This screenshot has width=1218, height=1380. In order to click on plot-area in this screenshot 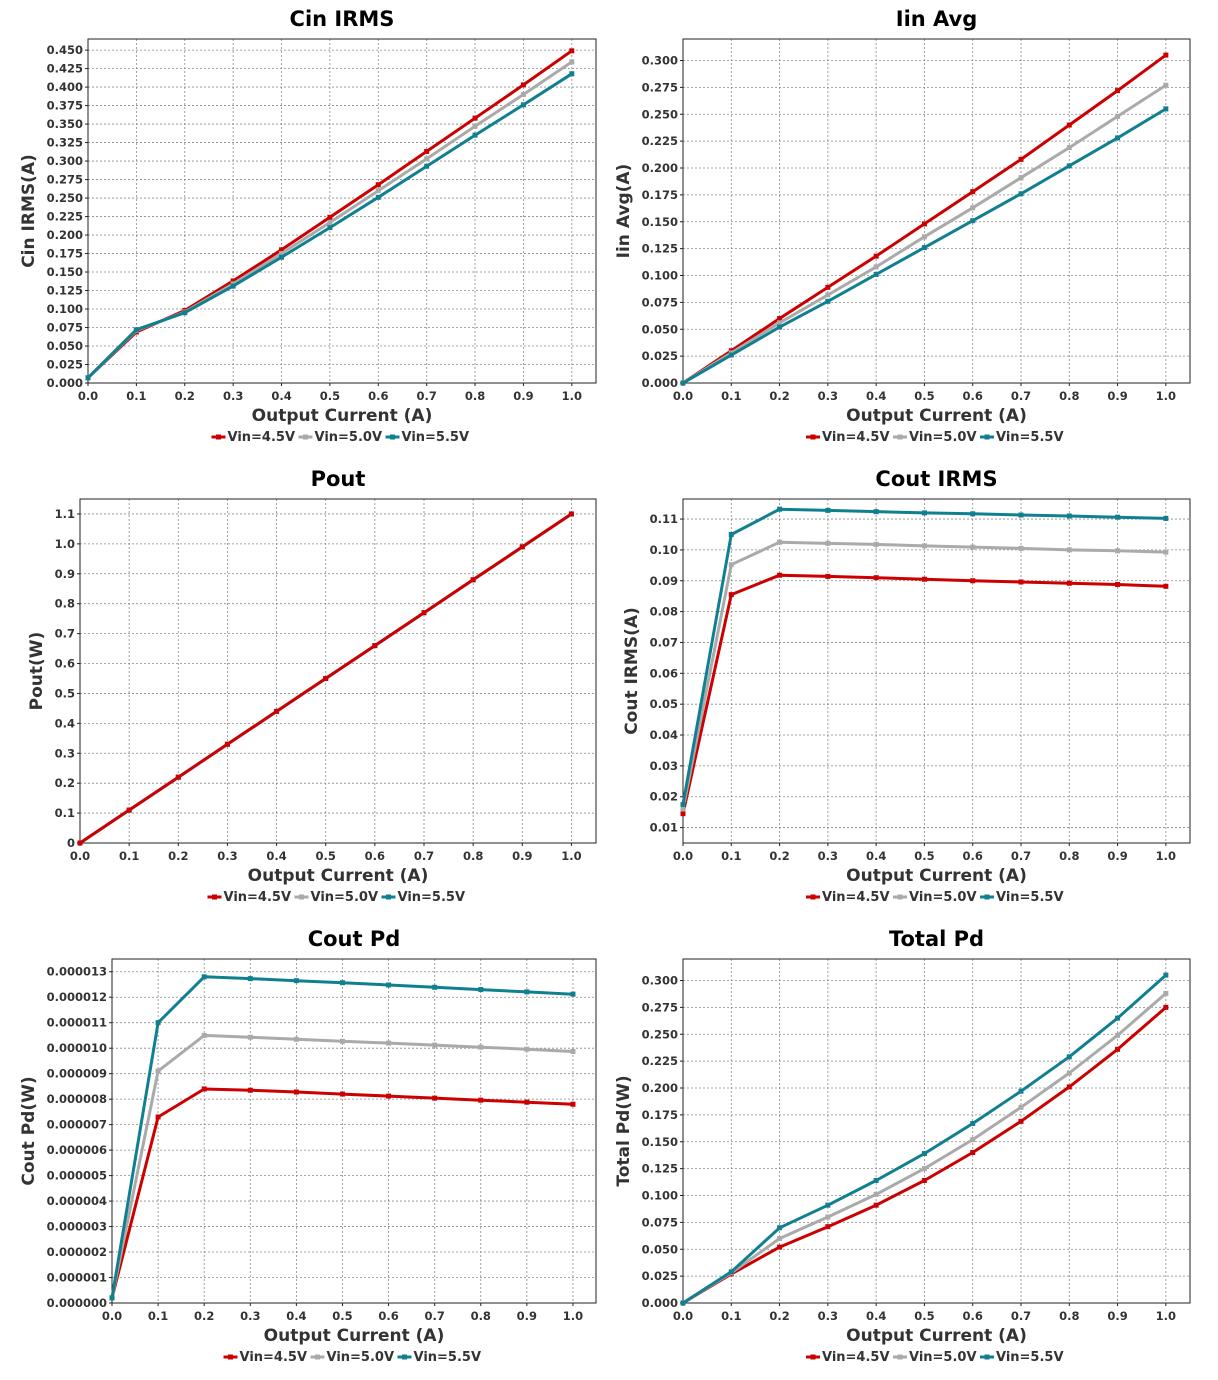, I will do `click(342, 211)`.